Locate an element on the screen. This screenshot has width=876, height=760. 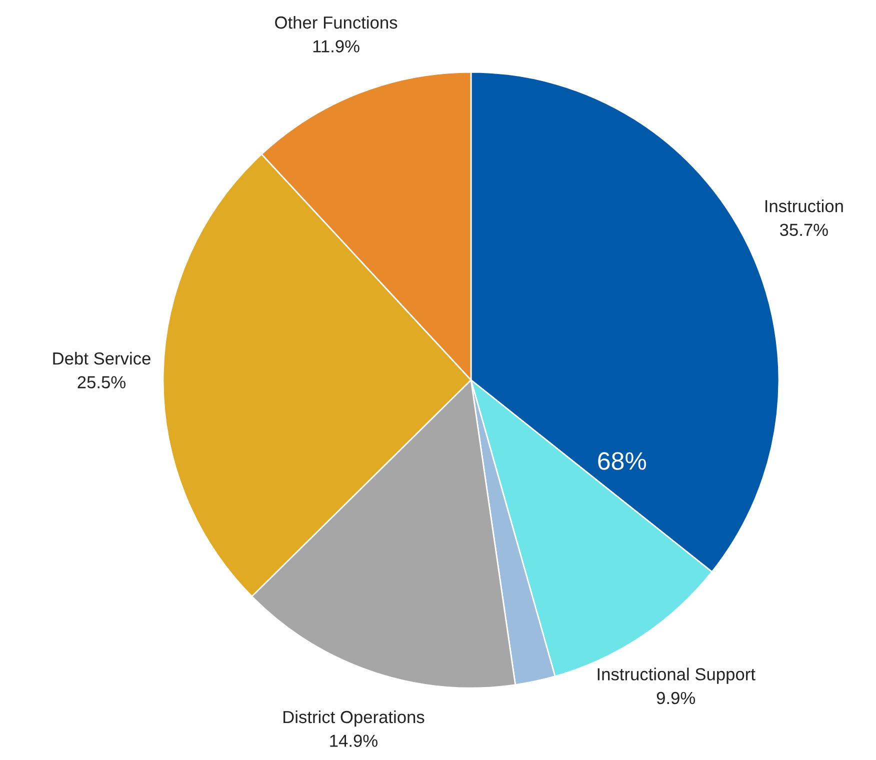
data-label: 9.9% is located at coordinates (676, 698).